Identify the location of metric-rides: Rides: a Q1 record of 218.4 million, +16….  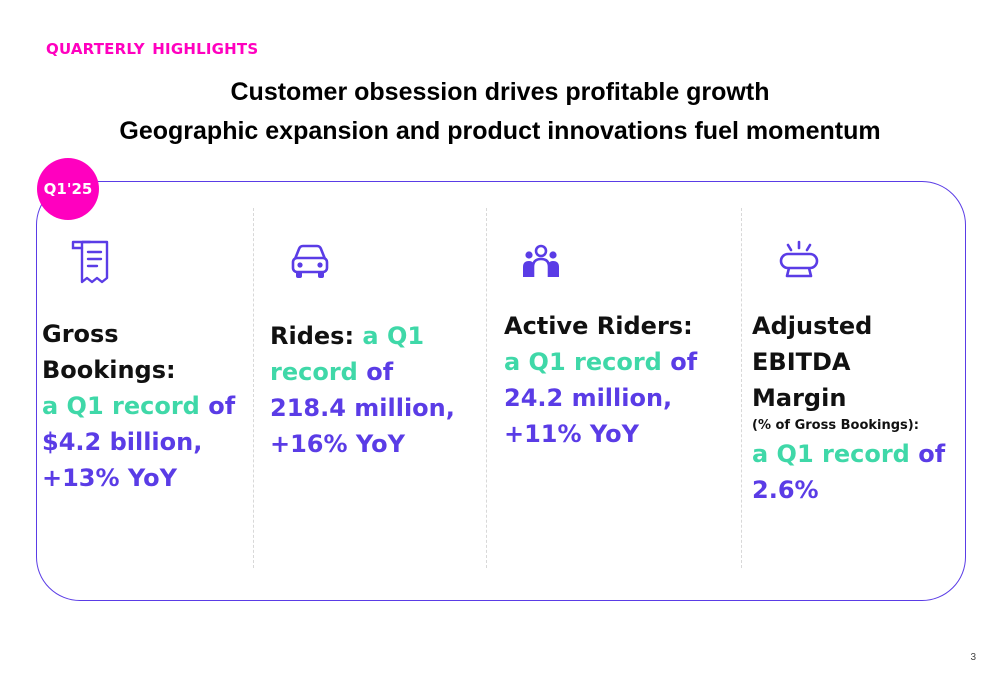
(372, 390).